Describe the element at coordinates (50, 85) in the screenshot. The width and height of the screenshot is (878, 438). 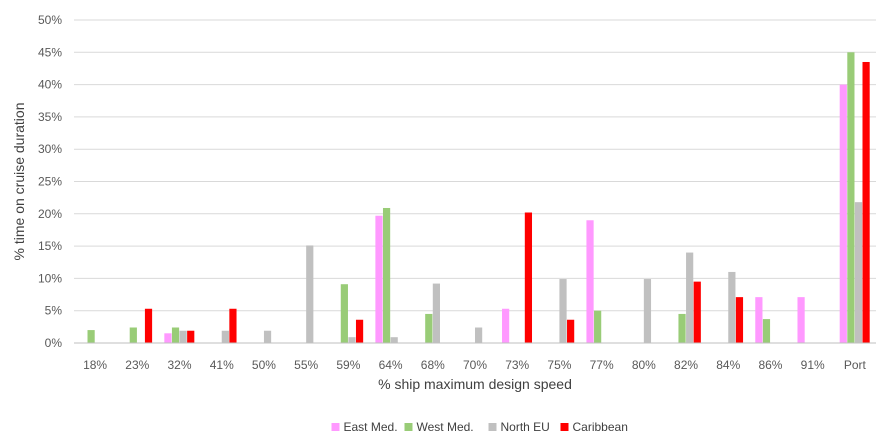
I see `y-tick-label: 40%` at that location.